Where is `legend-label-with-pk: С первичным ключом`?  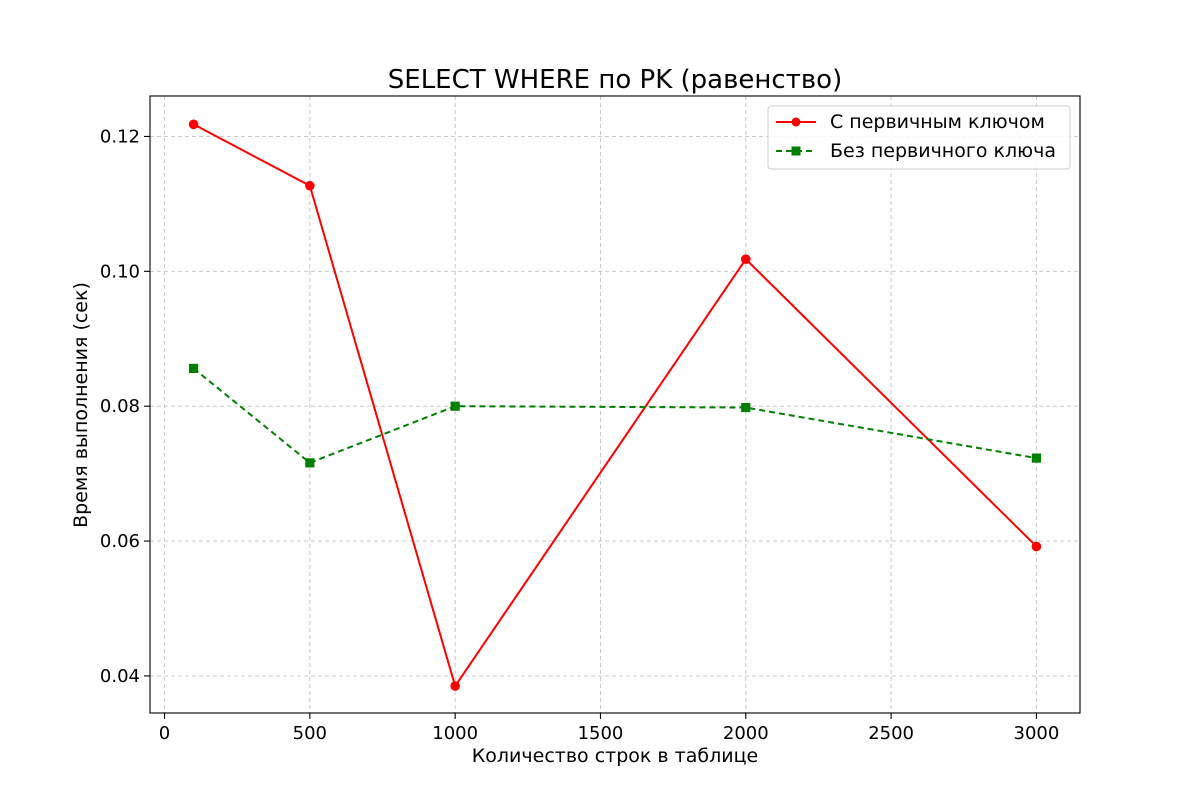
legend-label-with-pk: С первичным ключом is located at coordinates (937, 122).